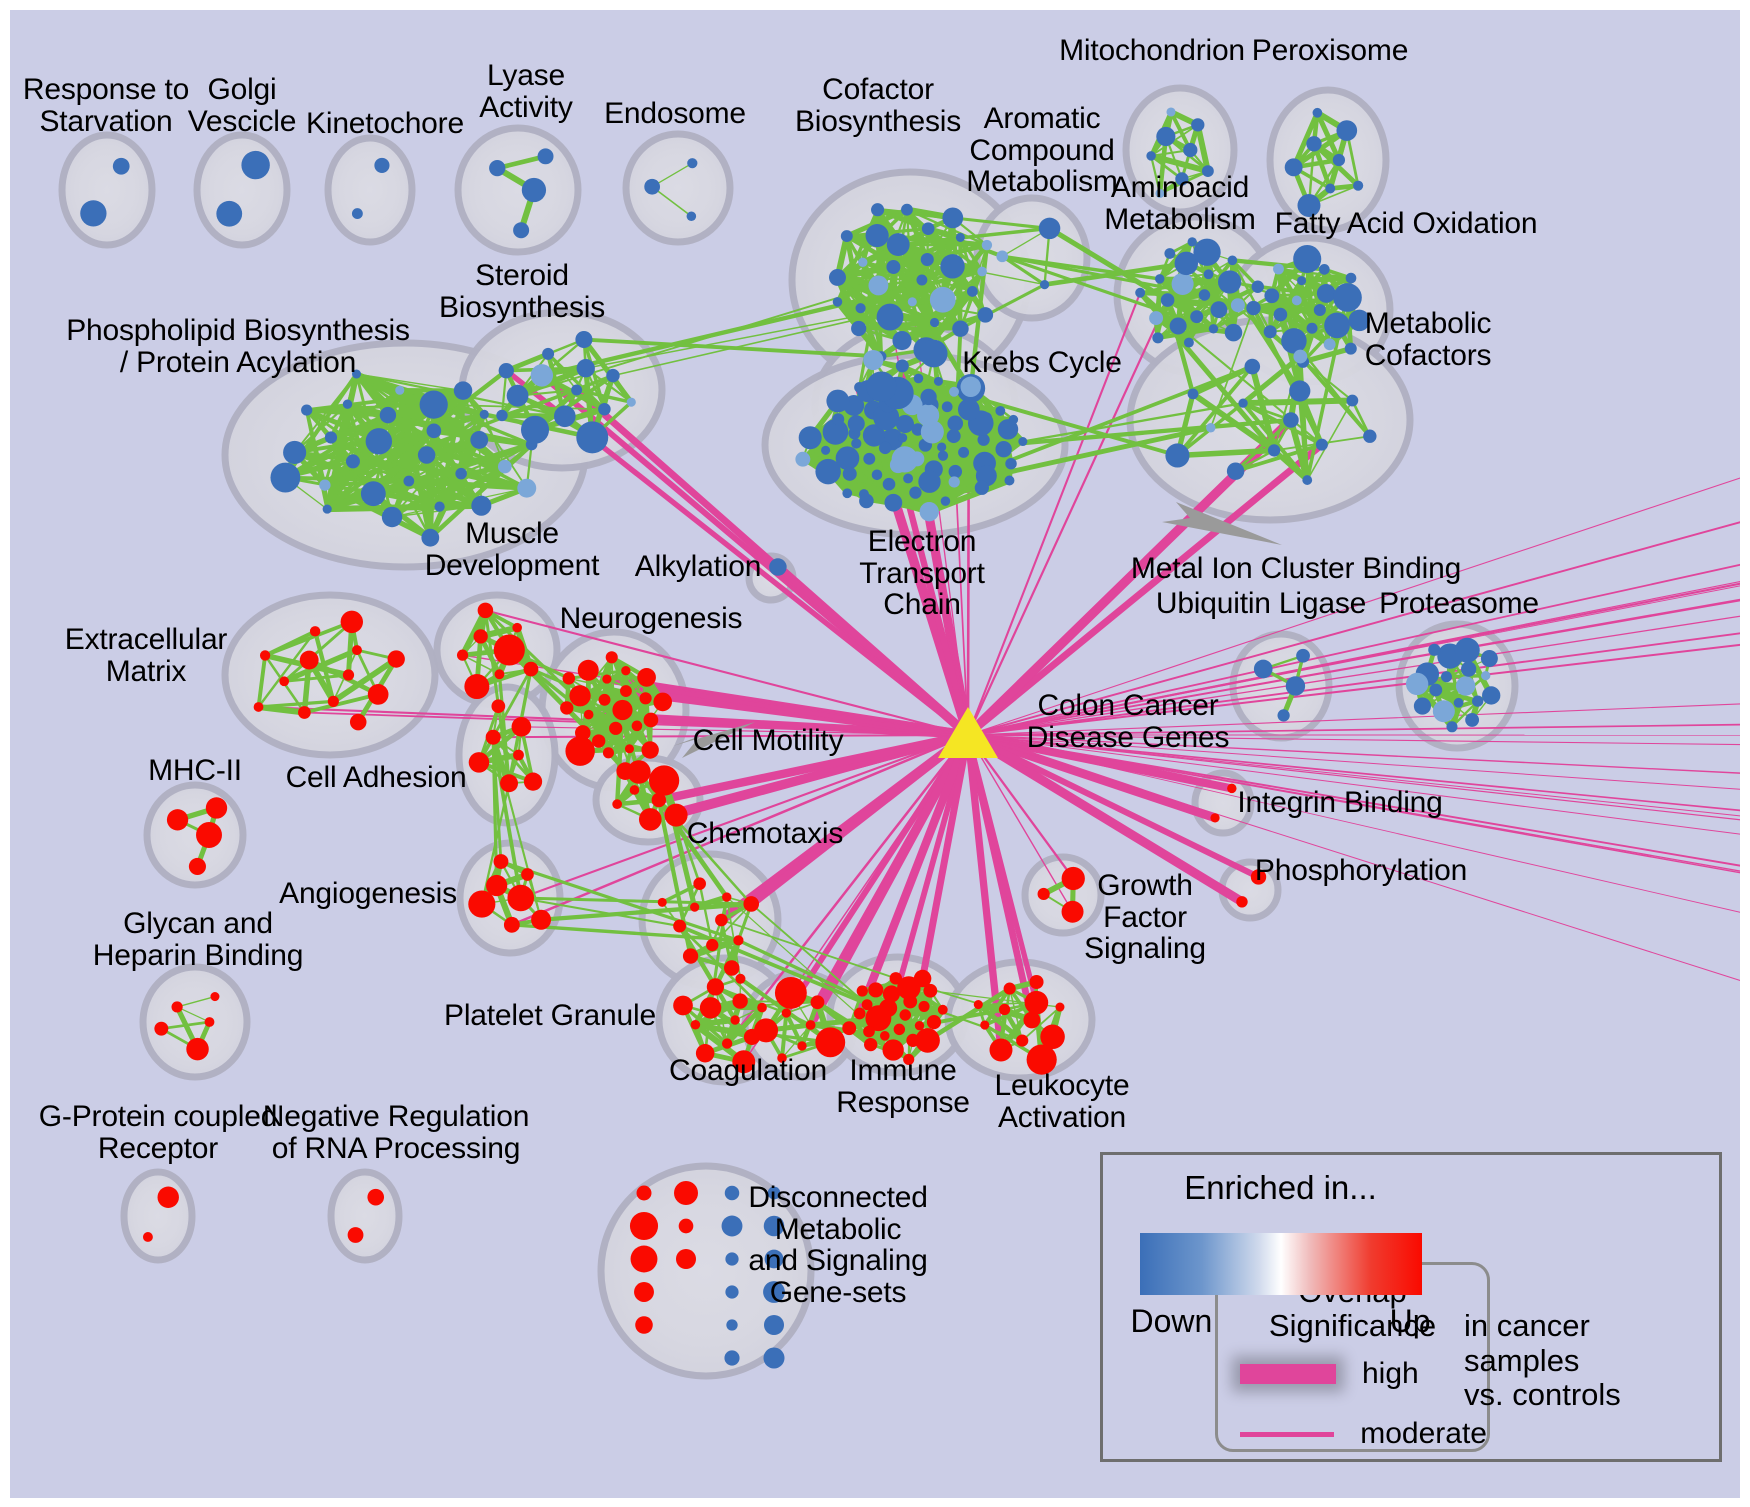 The height and width of the screenshot is (1507, 1750). What do you see at coordinates (198, 939) in the screenshot?
I see `cluster-label-glycan-heparin-binding: Glycan and Heparin Binding` at bounding box center [198, 939].